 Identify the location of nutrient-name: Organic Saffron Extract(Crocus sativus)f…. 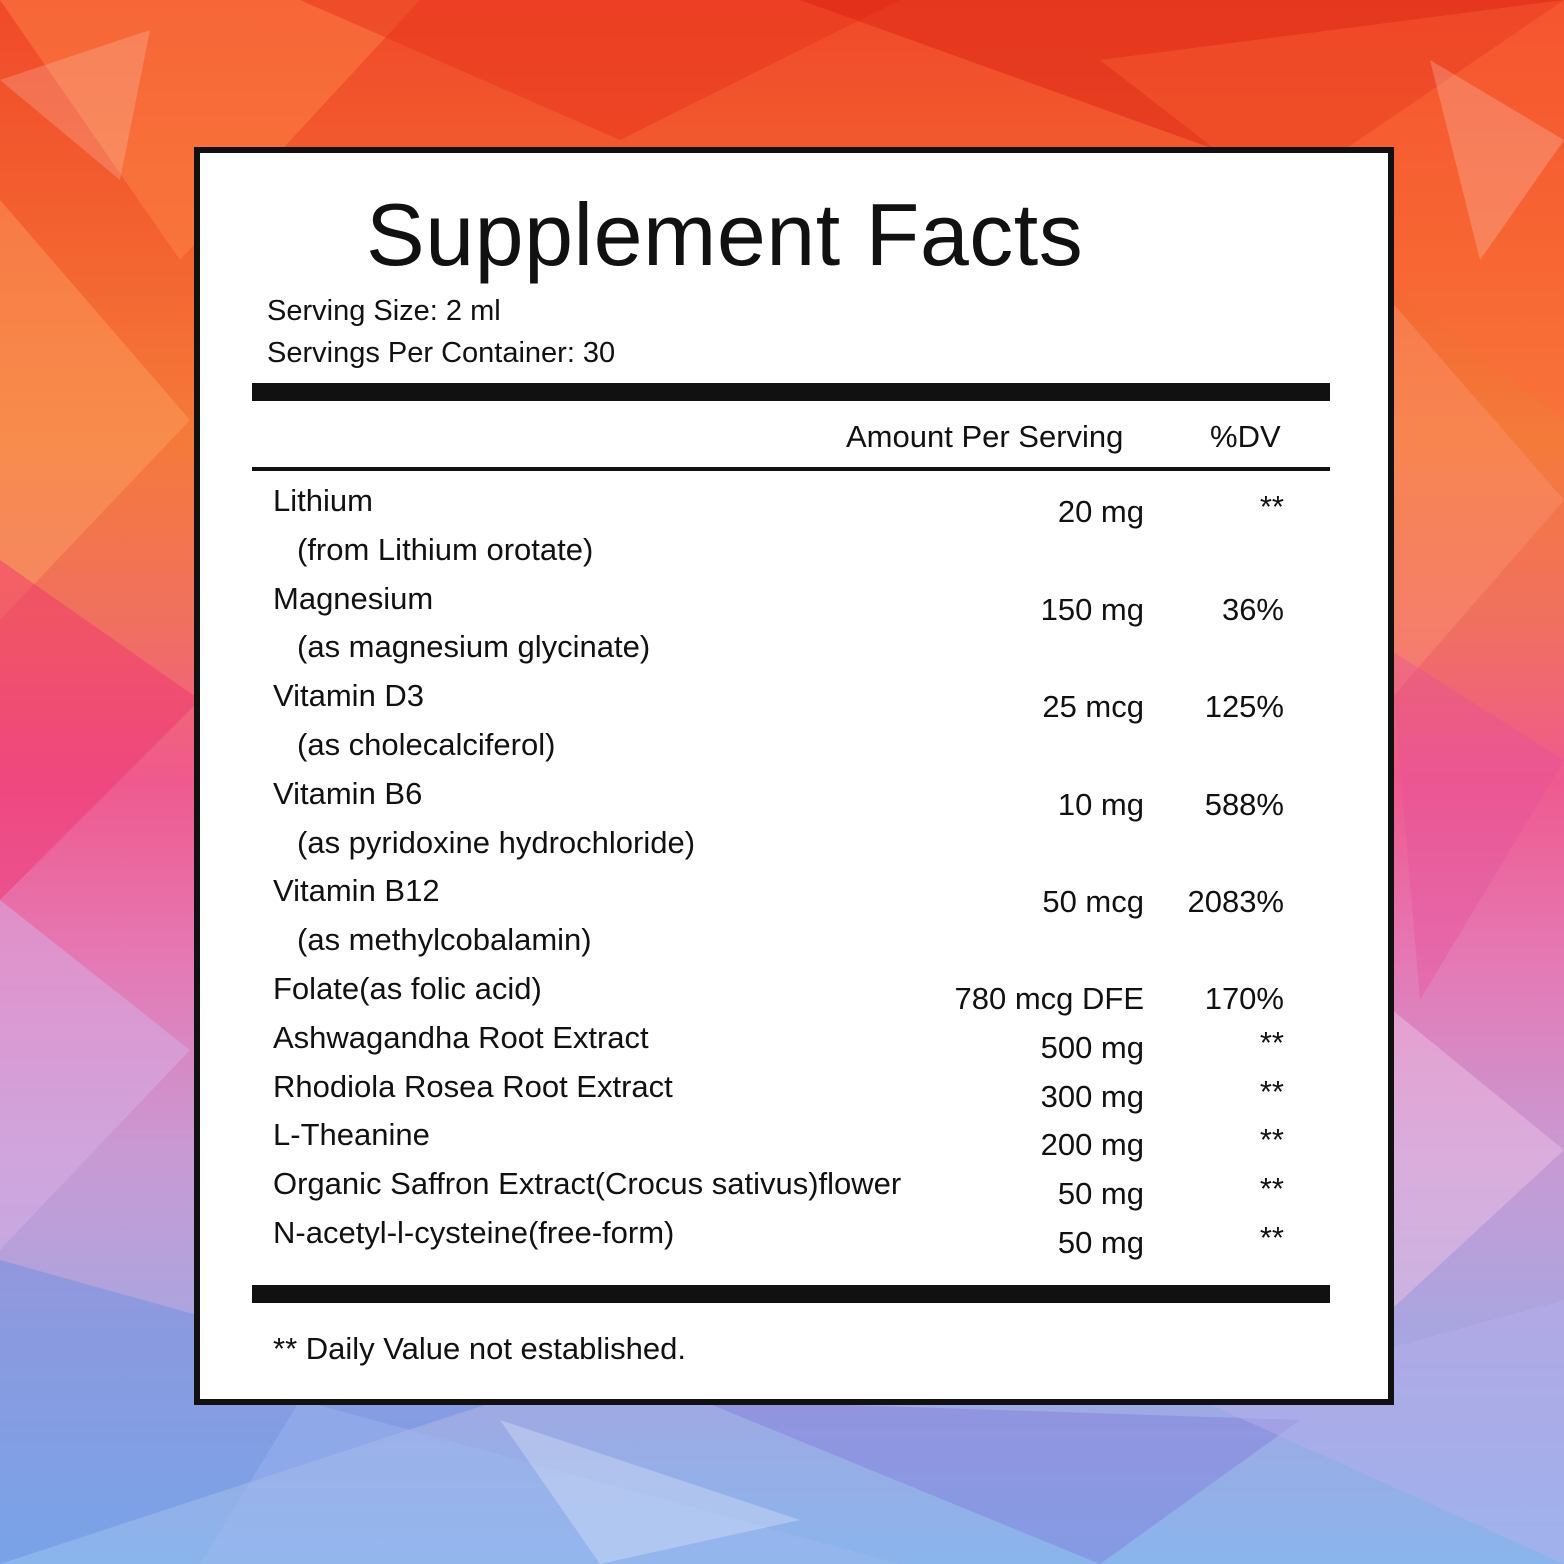
(587, 1184).